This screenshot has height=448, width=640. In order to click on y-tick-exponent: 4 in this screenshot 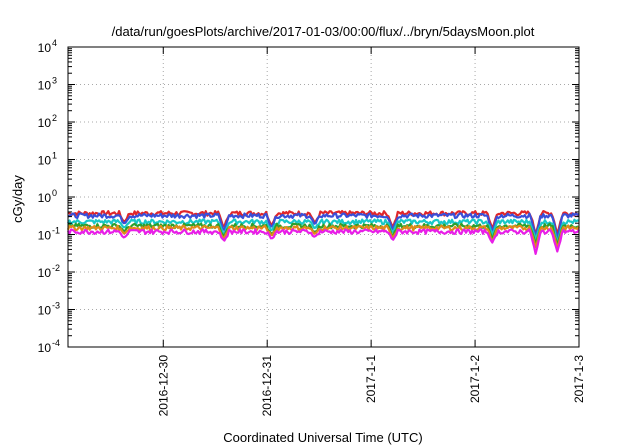, I will do `click(54, 43)`.